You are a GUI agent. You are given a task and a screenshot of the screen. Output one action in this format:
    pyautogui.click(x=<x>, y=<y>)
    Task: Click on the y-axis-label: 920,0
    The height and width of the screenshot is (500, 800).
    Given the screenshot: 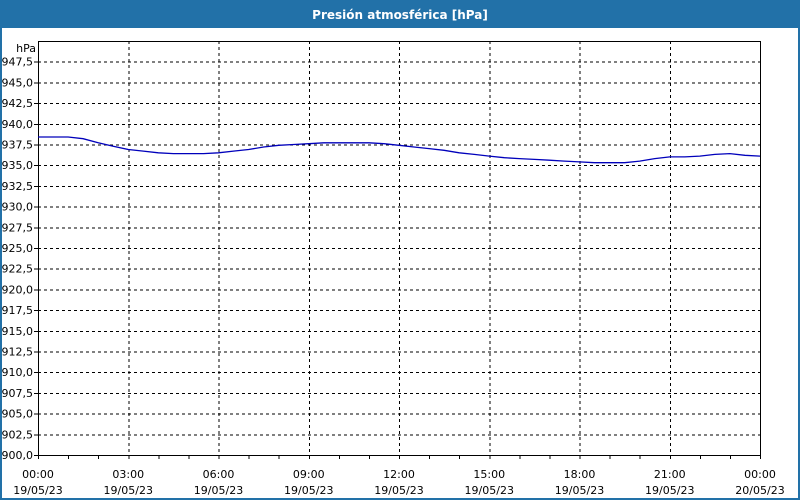 What is the action you would take?
    pyautogui.click(x=17, y=289)
    